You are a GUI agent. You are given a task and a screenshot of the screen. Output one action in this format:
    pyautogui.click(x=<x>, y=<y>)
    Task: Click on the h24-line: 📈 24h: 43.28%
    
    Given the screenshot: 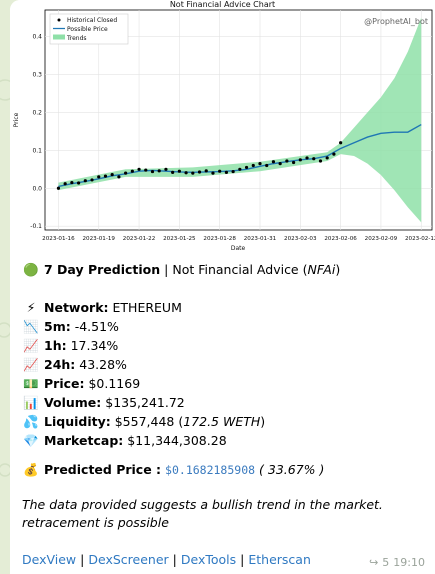 What is the action you would take?
    pyautogui.click(x=74, y=365)
    